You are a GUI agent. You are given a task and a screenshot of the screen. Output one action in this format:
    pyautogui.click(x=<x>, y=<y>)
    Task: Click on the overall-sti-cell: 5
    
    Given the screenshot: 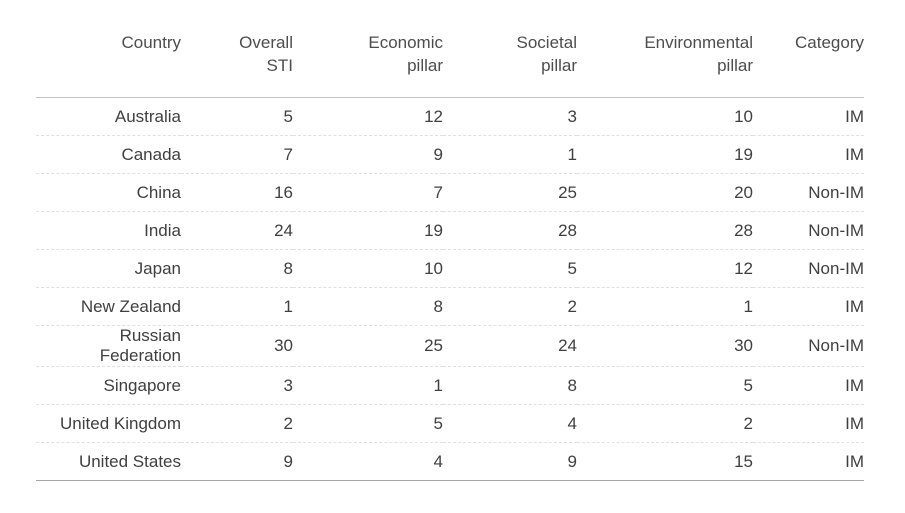 What is the action you would take?
    pyautogui.click(x=288, y=116)
    